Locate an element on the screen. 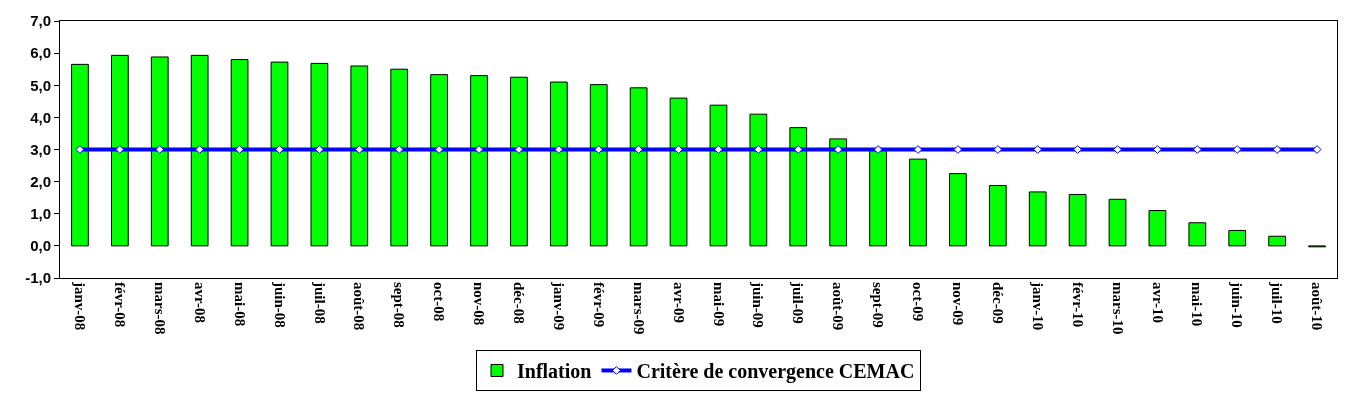 Image resolution: width=1359 pixels, height=403 pixels. x-tick-label: oct-08 is located at coordinates (439, 302).